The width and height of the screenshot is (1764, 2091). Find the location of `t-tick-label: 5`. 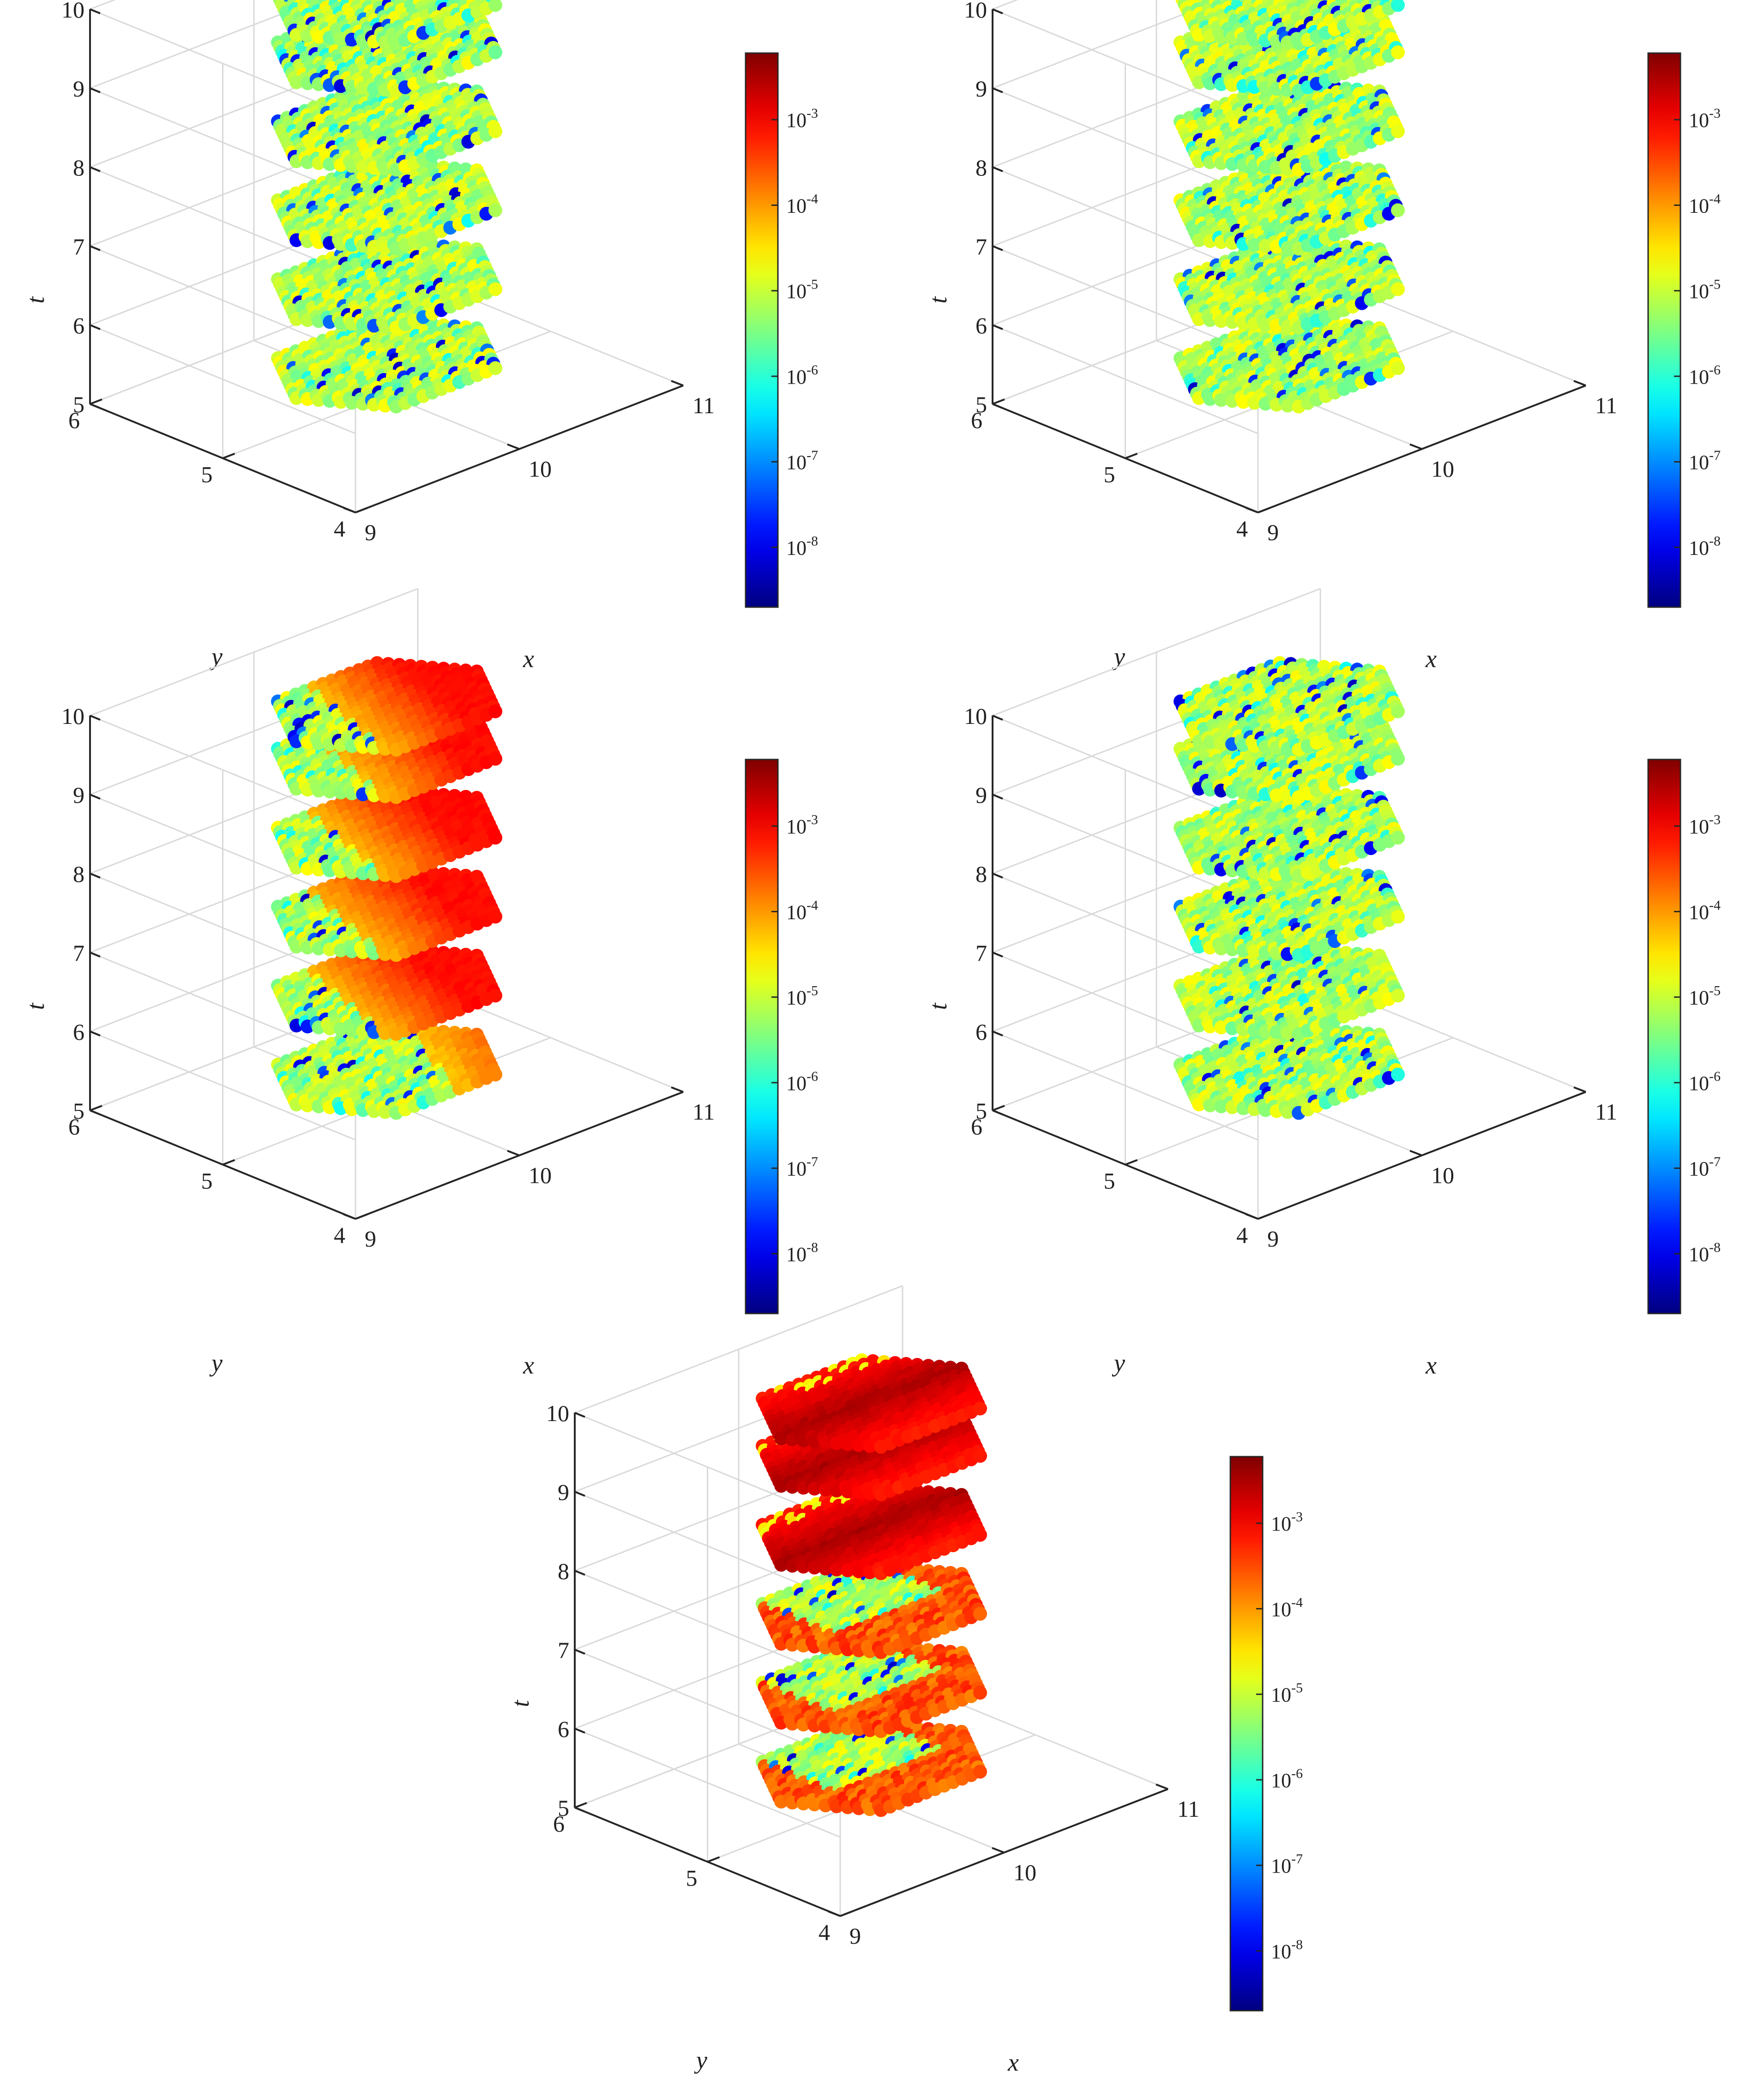

t-tick-label: 5 is located at coordinates (78, 404).